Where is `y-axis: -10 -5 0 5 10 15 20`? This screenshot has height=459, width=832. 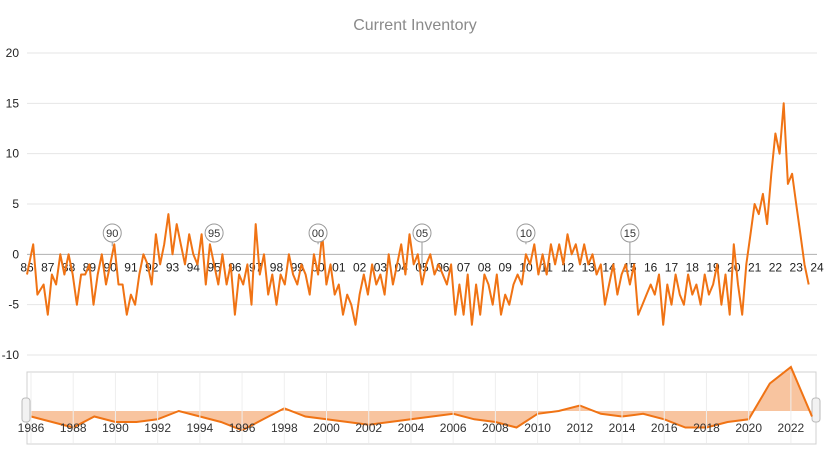
y-axis: -10 -5 0 5 10 15 20 is located at coordinates (11, 204).